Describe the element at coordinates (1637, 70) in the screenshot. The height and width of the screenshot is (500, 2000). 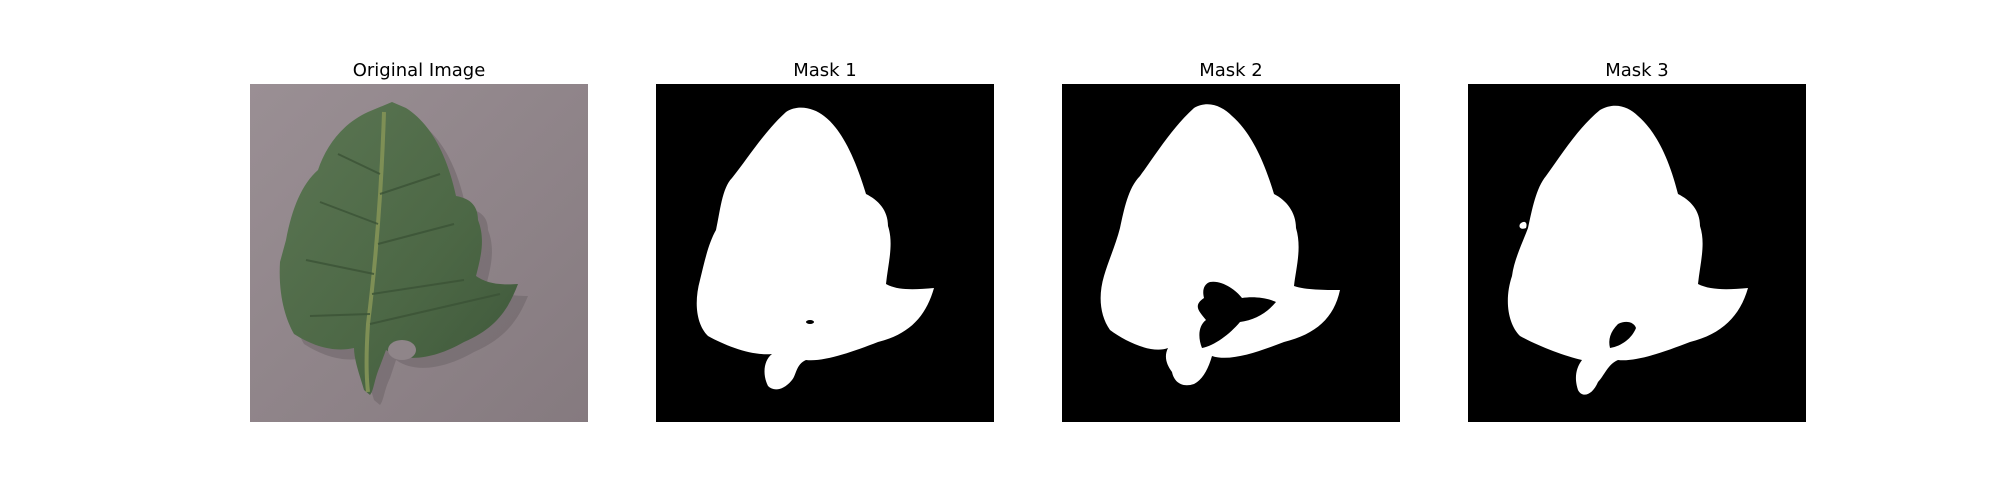
I see `panel-title-mask-3: Mask 3` at that location.